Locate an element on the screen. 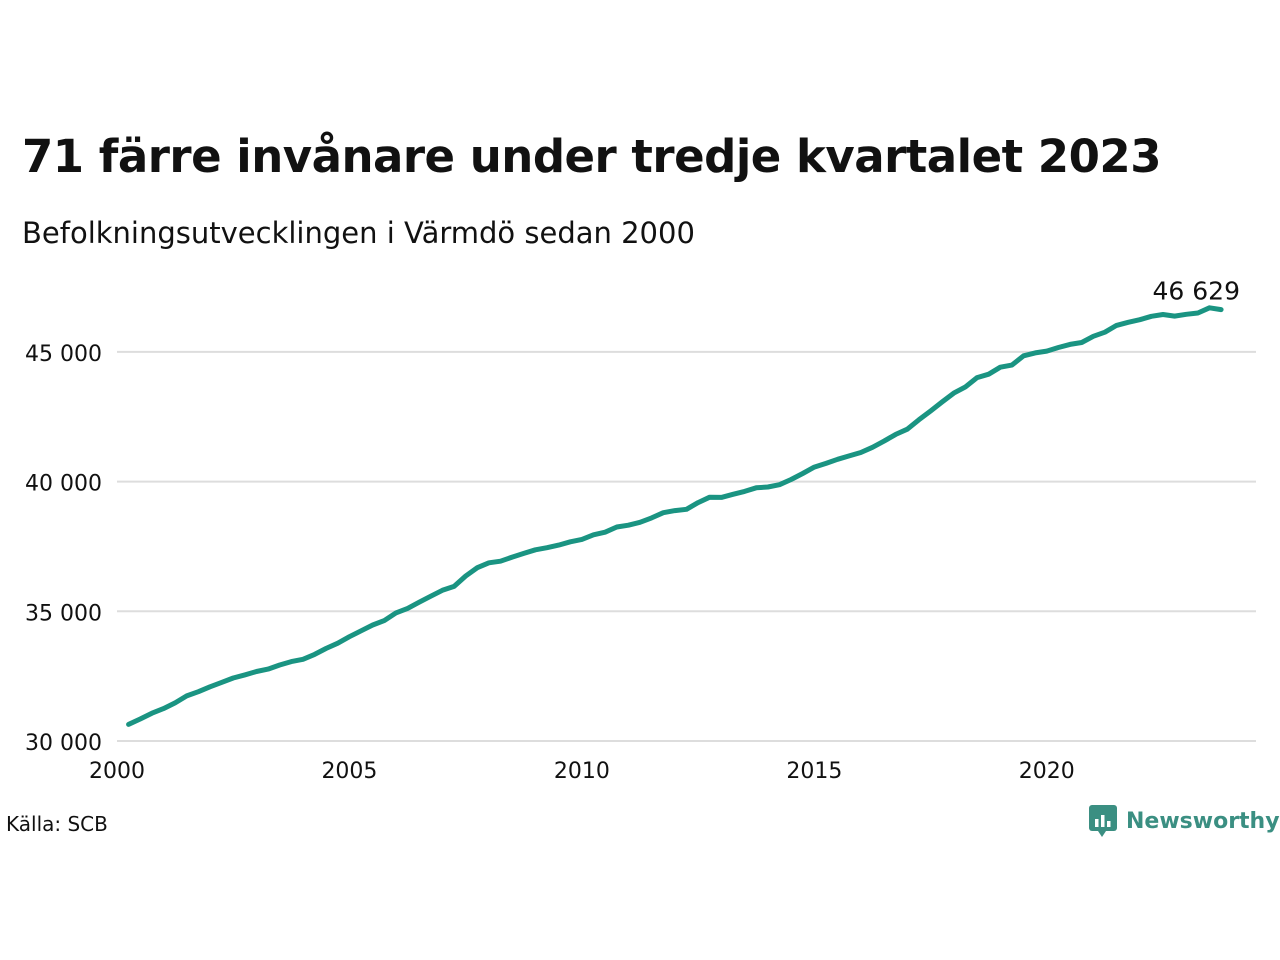 Image resolution: width=1280 pixels, height=960 pixels. y-tick-label: 30 000 is located at coordinates (63, 743).